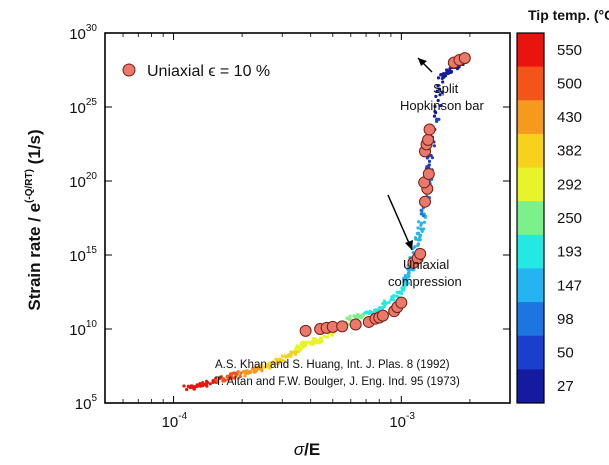 Image resolution: width=609 pixels, height=465 pixels. I want to click on colorbar-label: 98, so click(565, 319).